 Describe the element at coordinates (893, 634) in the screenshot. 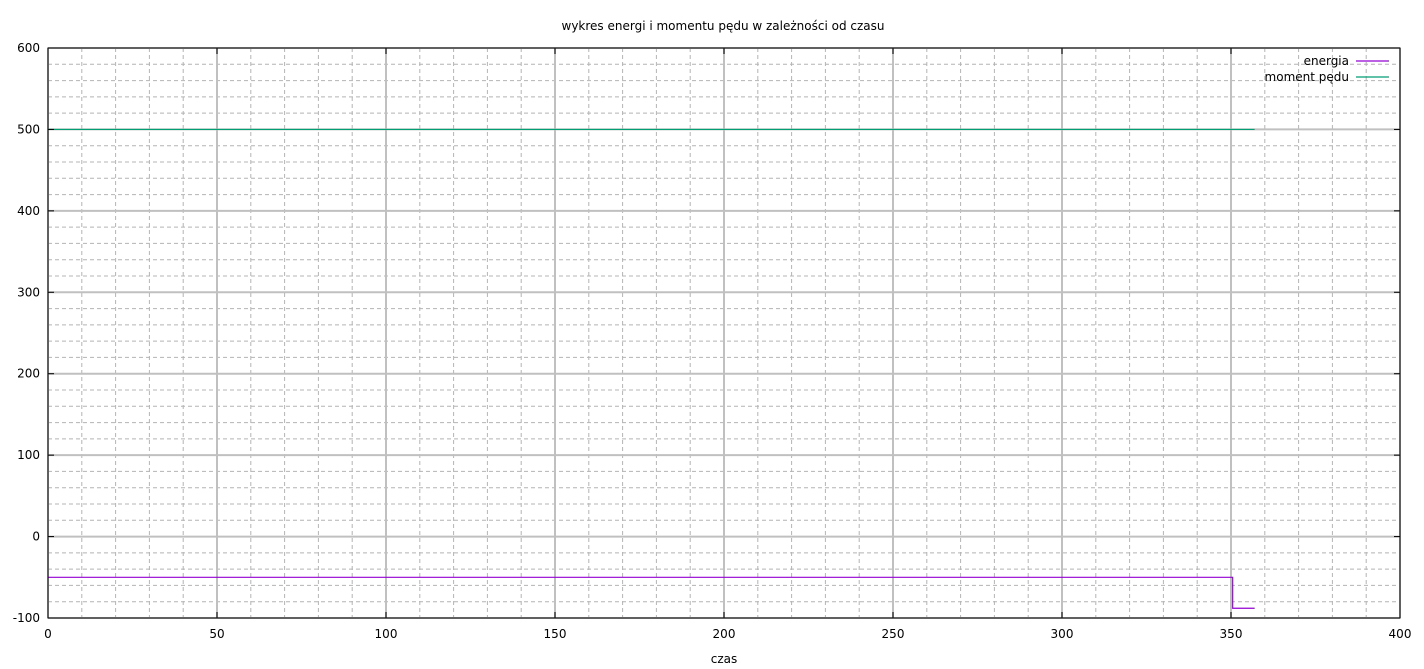

I see `x-tick-label: 250` at that location.